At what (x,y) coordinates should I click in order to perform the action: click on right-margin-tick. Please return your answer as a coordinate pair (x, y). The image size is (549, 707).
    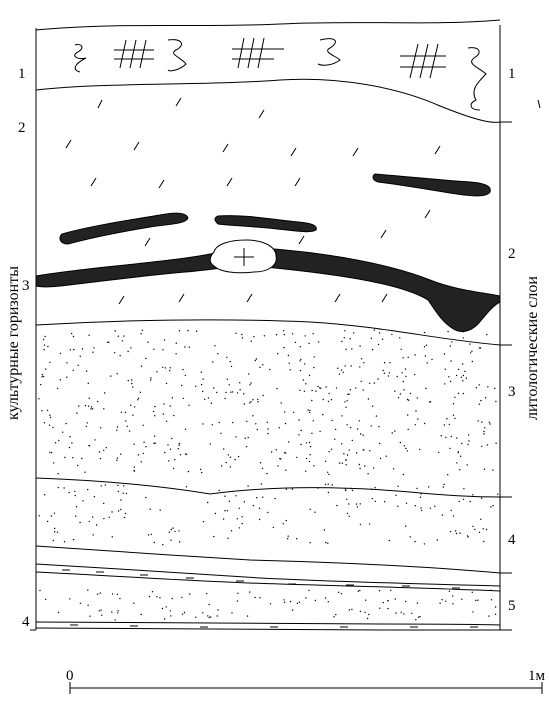
    Looking at the image, I should click on (539, 104).